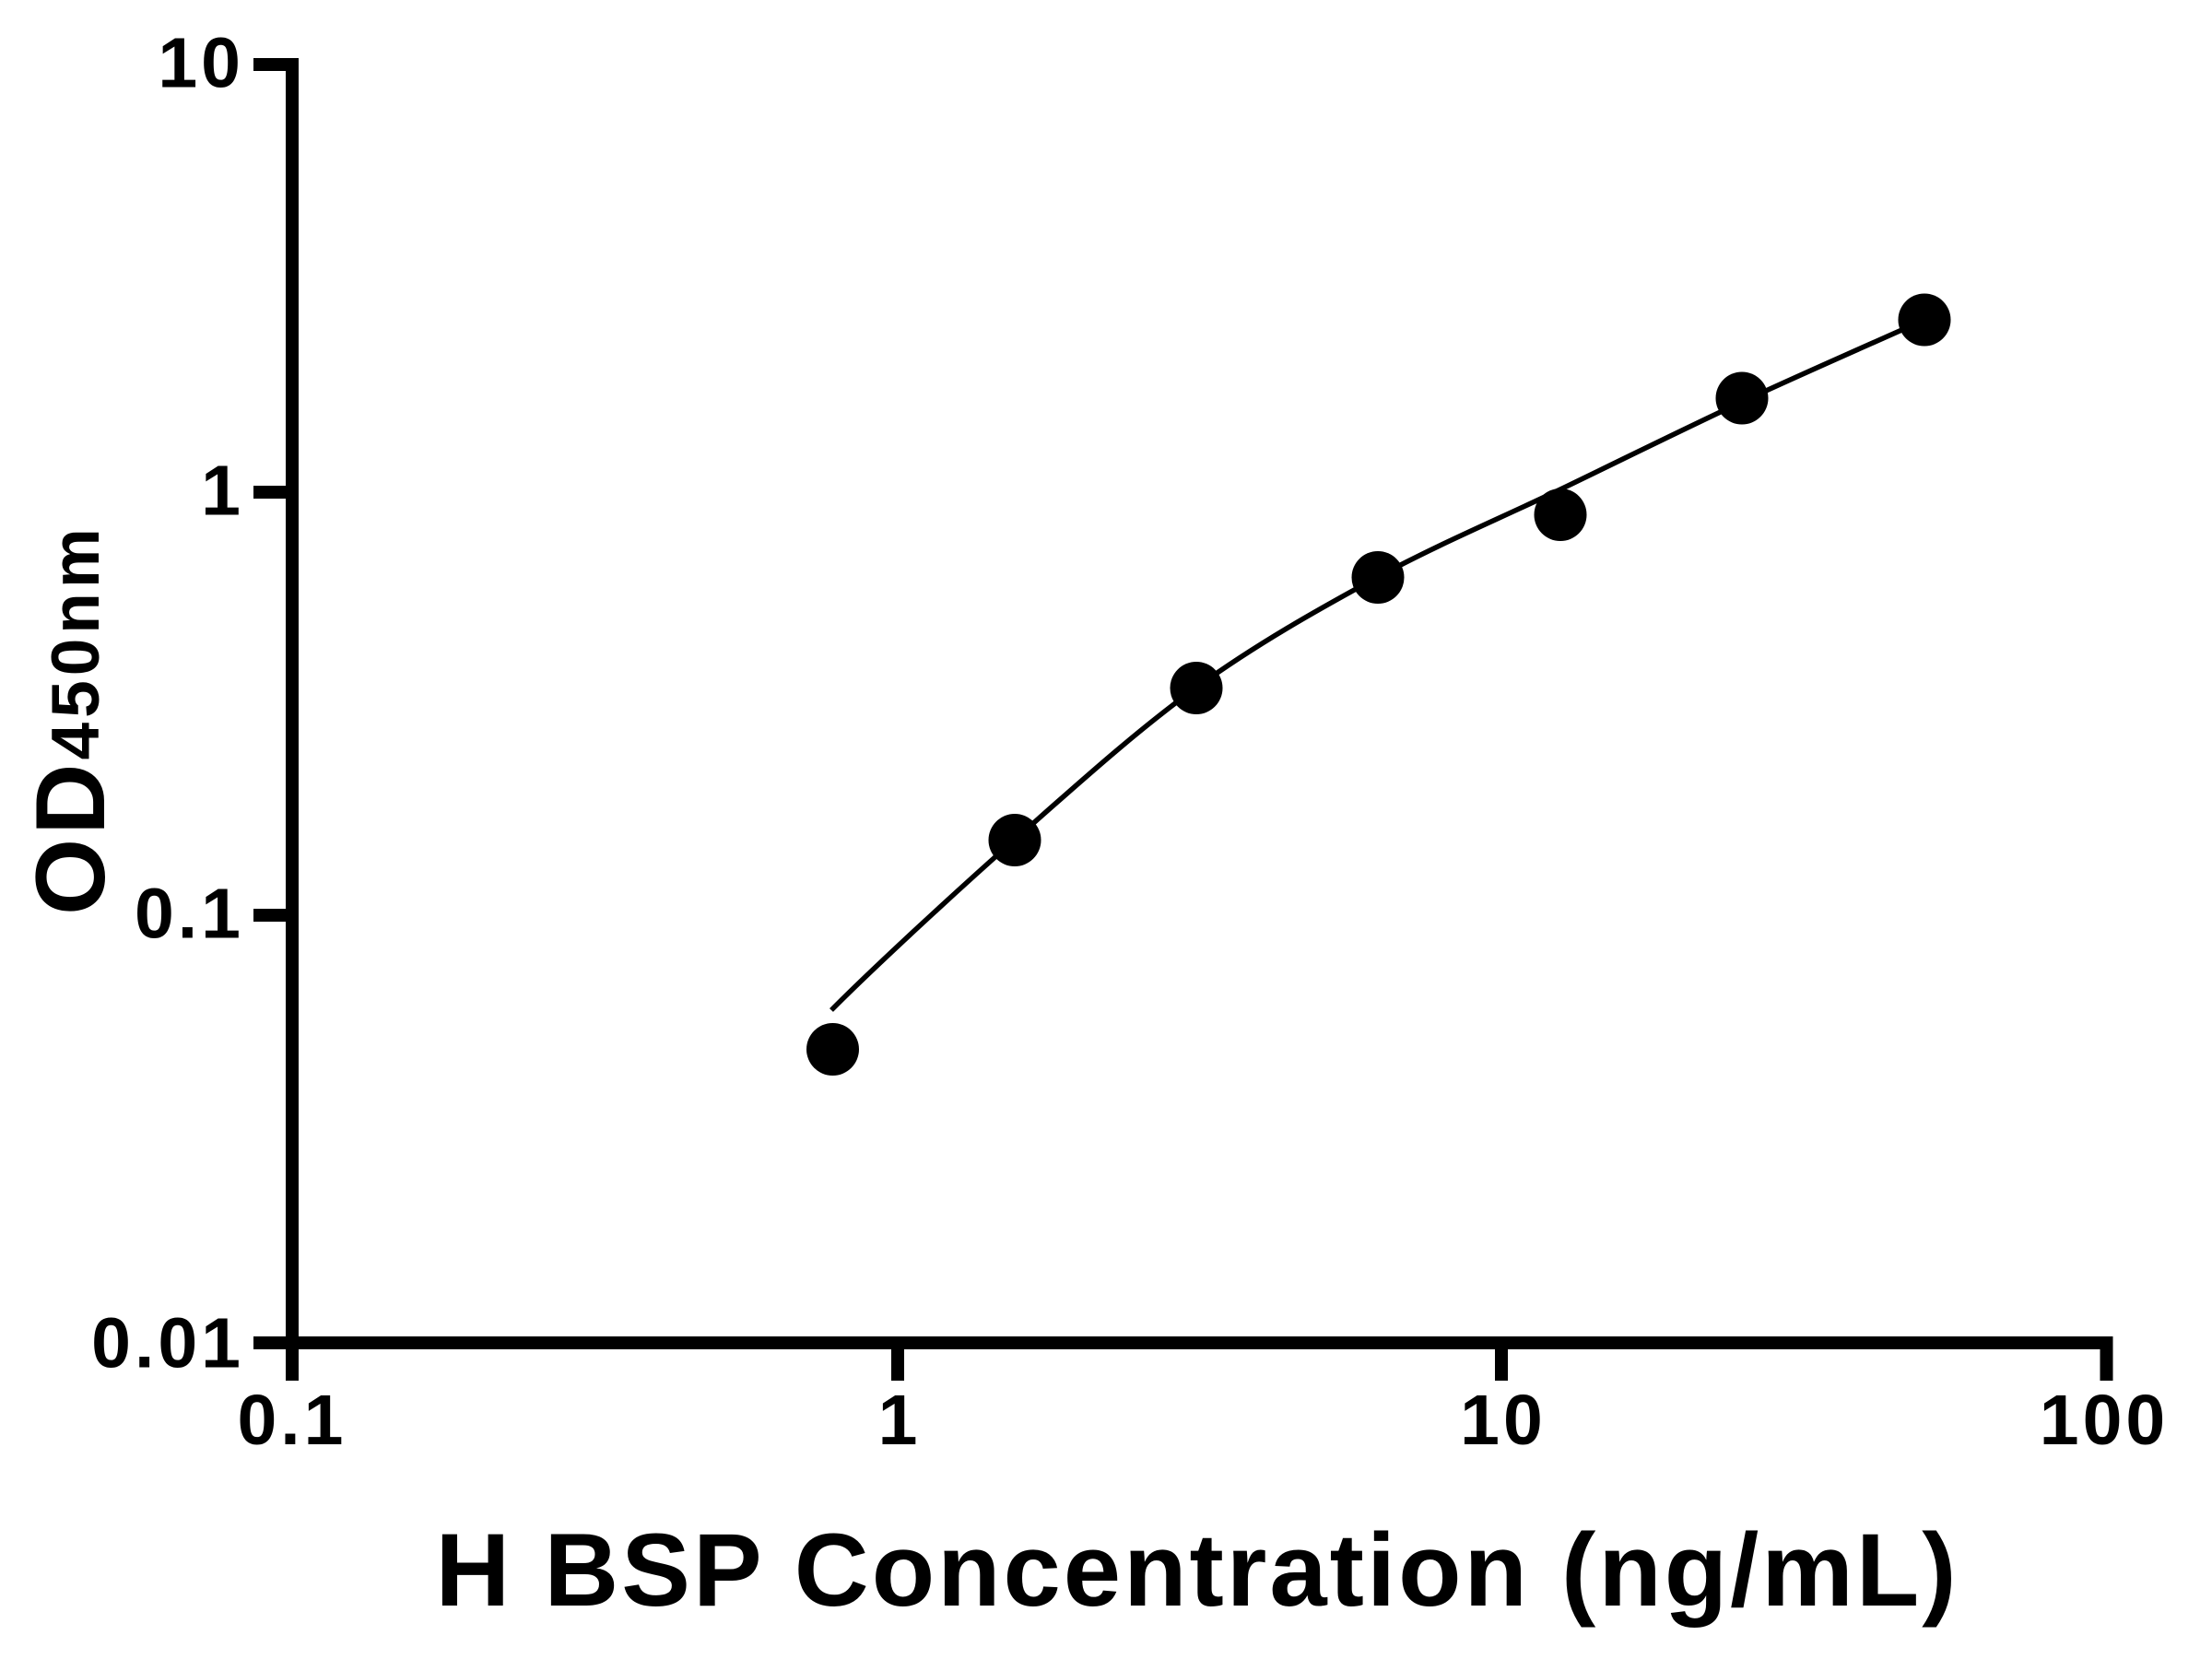 This screenshot has width=2212, height=1659. I want to click on svg-text: H BSP Concentration (ng/mL), so click(1197, 1570).